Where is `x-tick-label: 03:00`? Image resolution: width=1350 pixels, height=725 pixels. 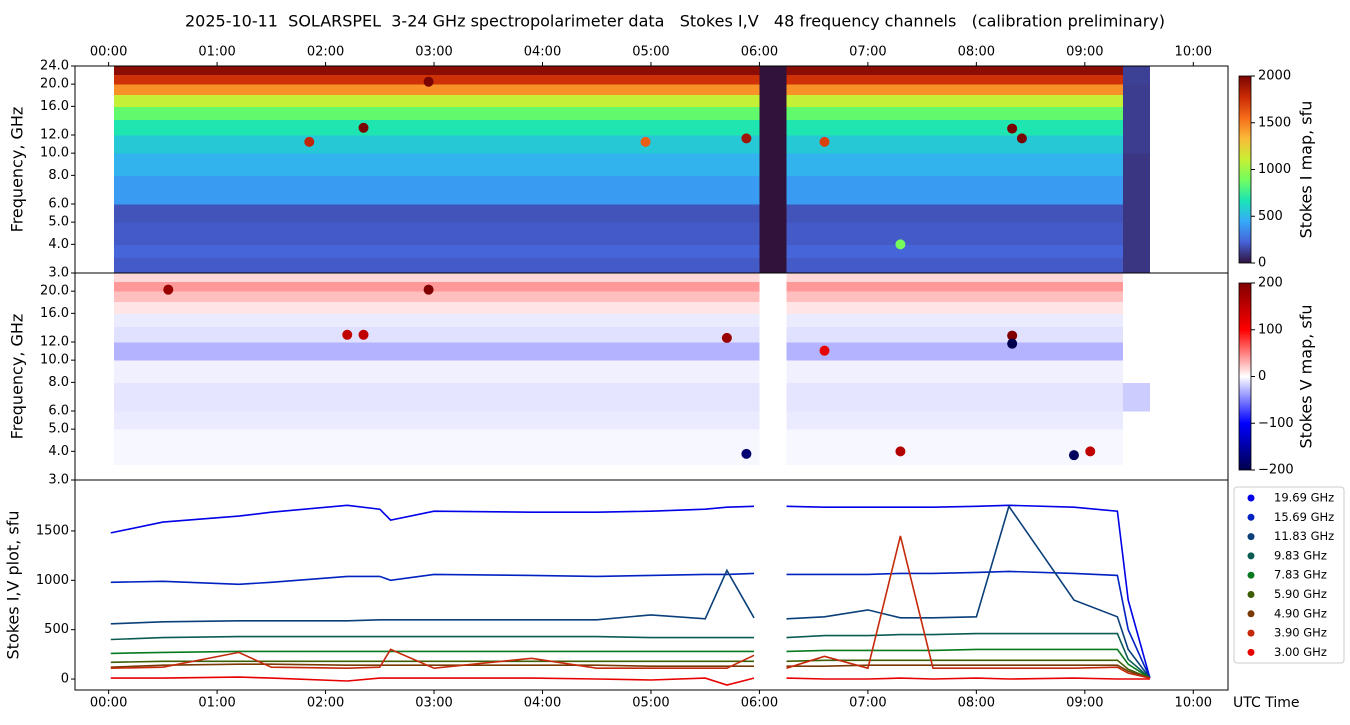 x-tick-label: 03:00 is located at coordinates (433, 52).